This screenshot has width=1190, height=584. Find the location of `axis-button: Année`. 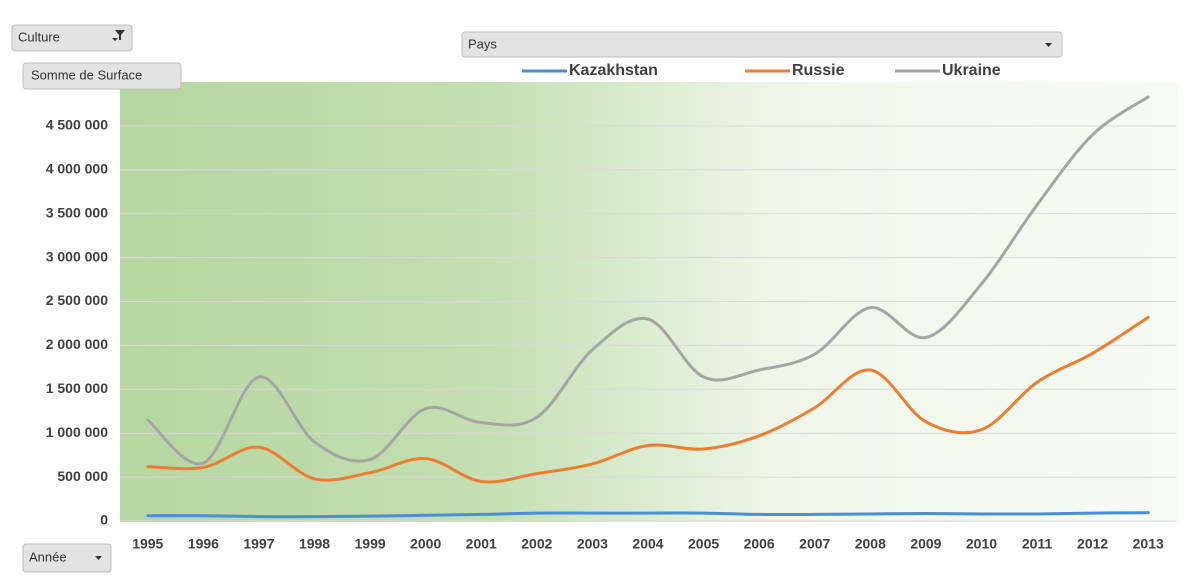

axis-button: Année is located at coordinates (67, 558).